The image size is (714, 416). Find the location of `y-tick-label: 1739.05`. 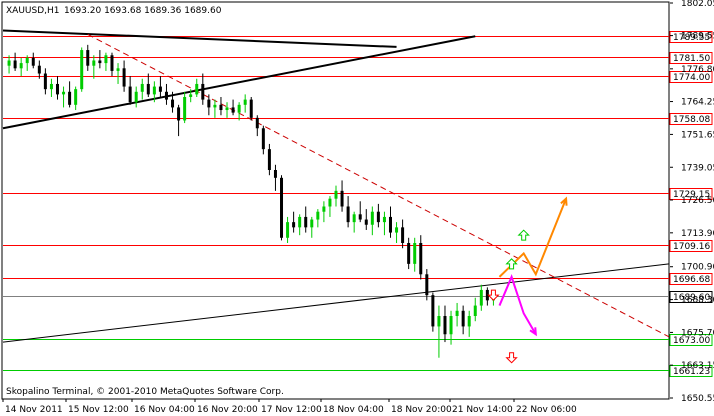

y-tick-label: 1739.05 is located at coordinates (697, 168).